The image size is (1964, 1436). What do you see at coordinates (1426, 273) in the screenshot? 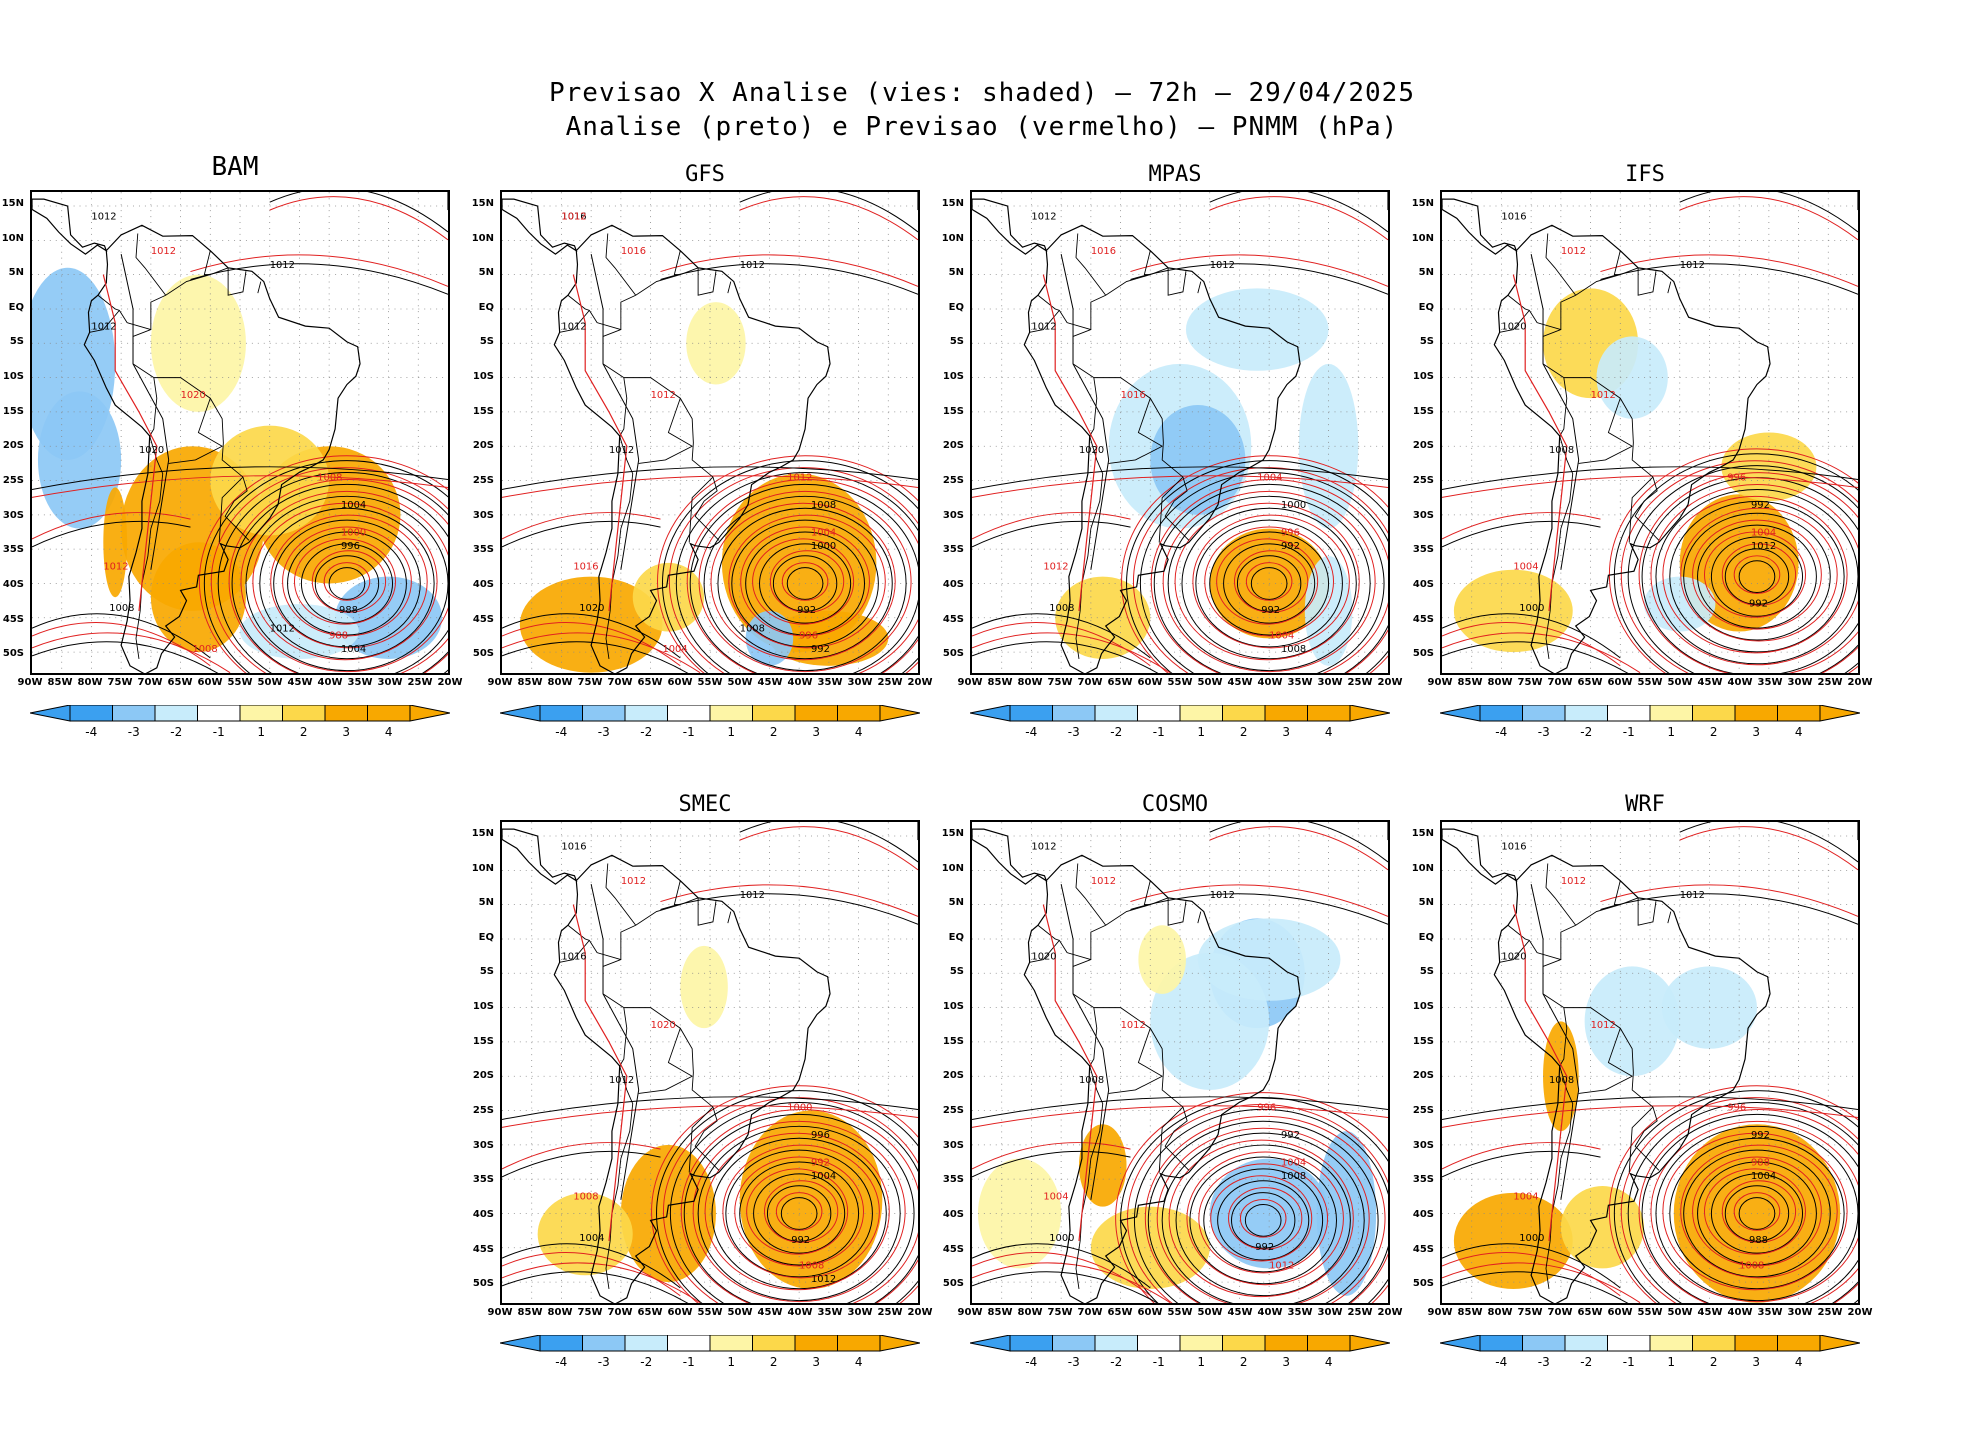
I see `lat-tick-label: 5N` at bounding box center [1426, 273].